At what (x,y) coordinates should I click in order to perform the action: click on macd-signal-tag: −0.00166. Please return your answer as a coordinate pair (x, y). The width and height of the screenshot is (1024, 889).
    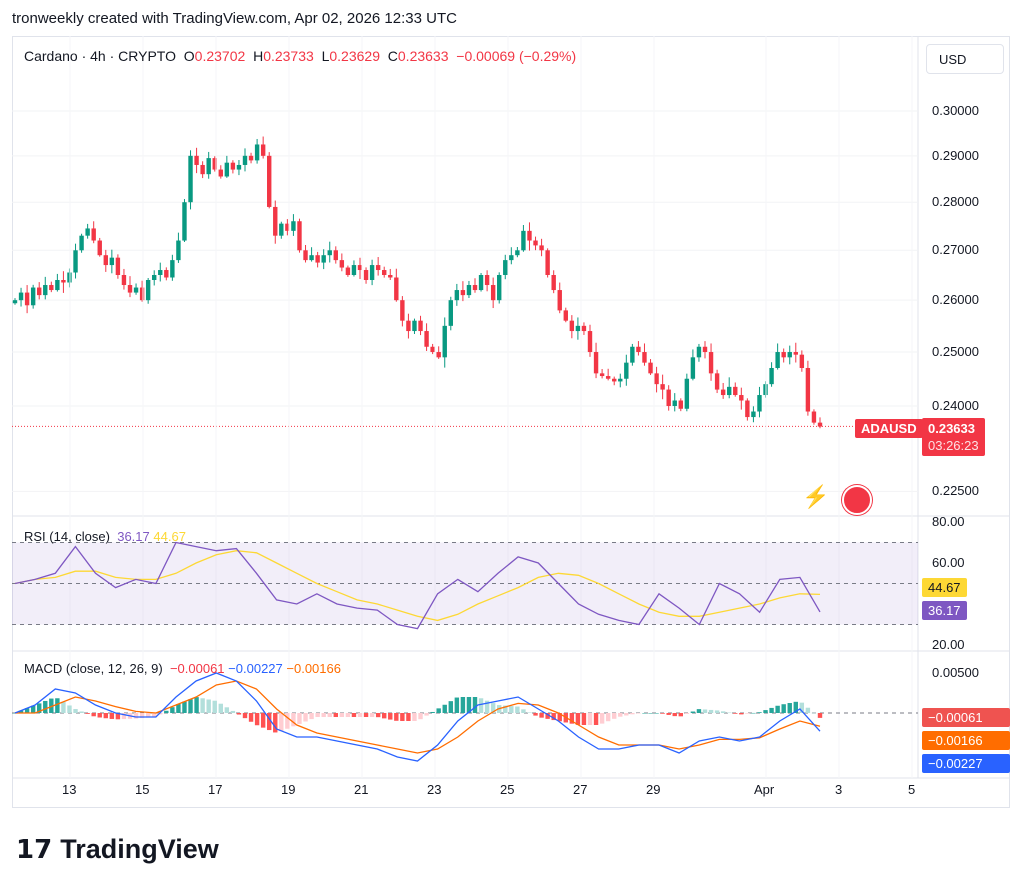
    Looking at the image, I should click on (966, 740).